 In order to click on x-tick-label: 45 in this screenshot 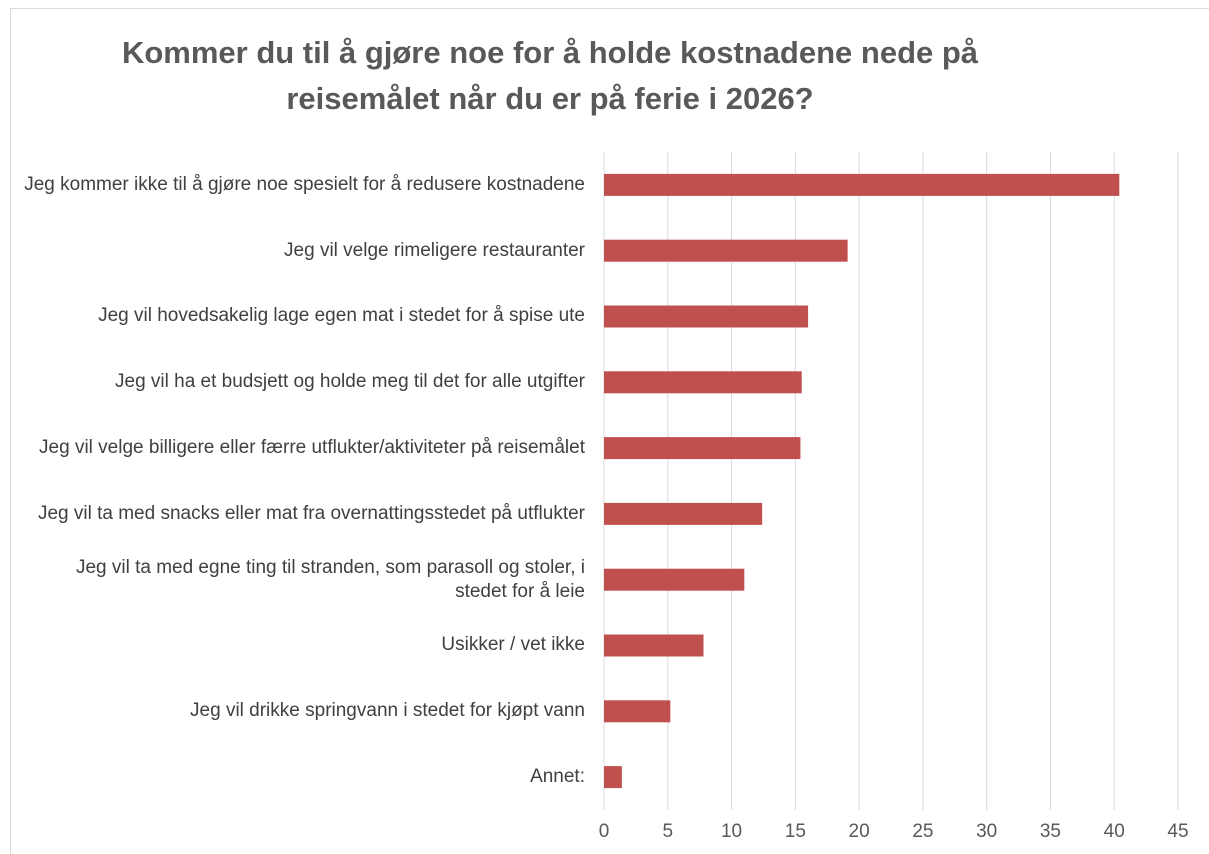, I will do `click(1177, 831)`.